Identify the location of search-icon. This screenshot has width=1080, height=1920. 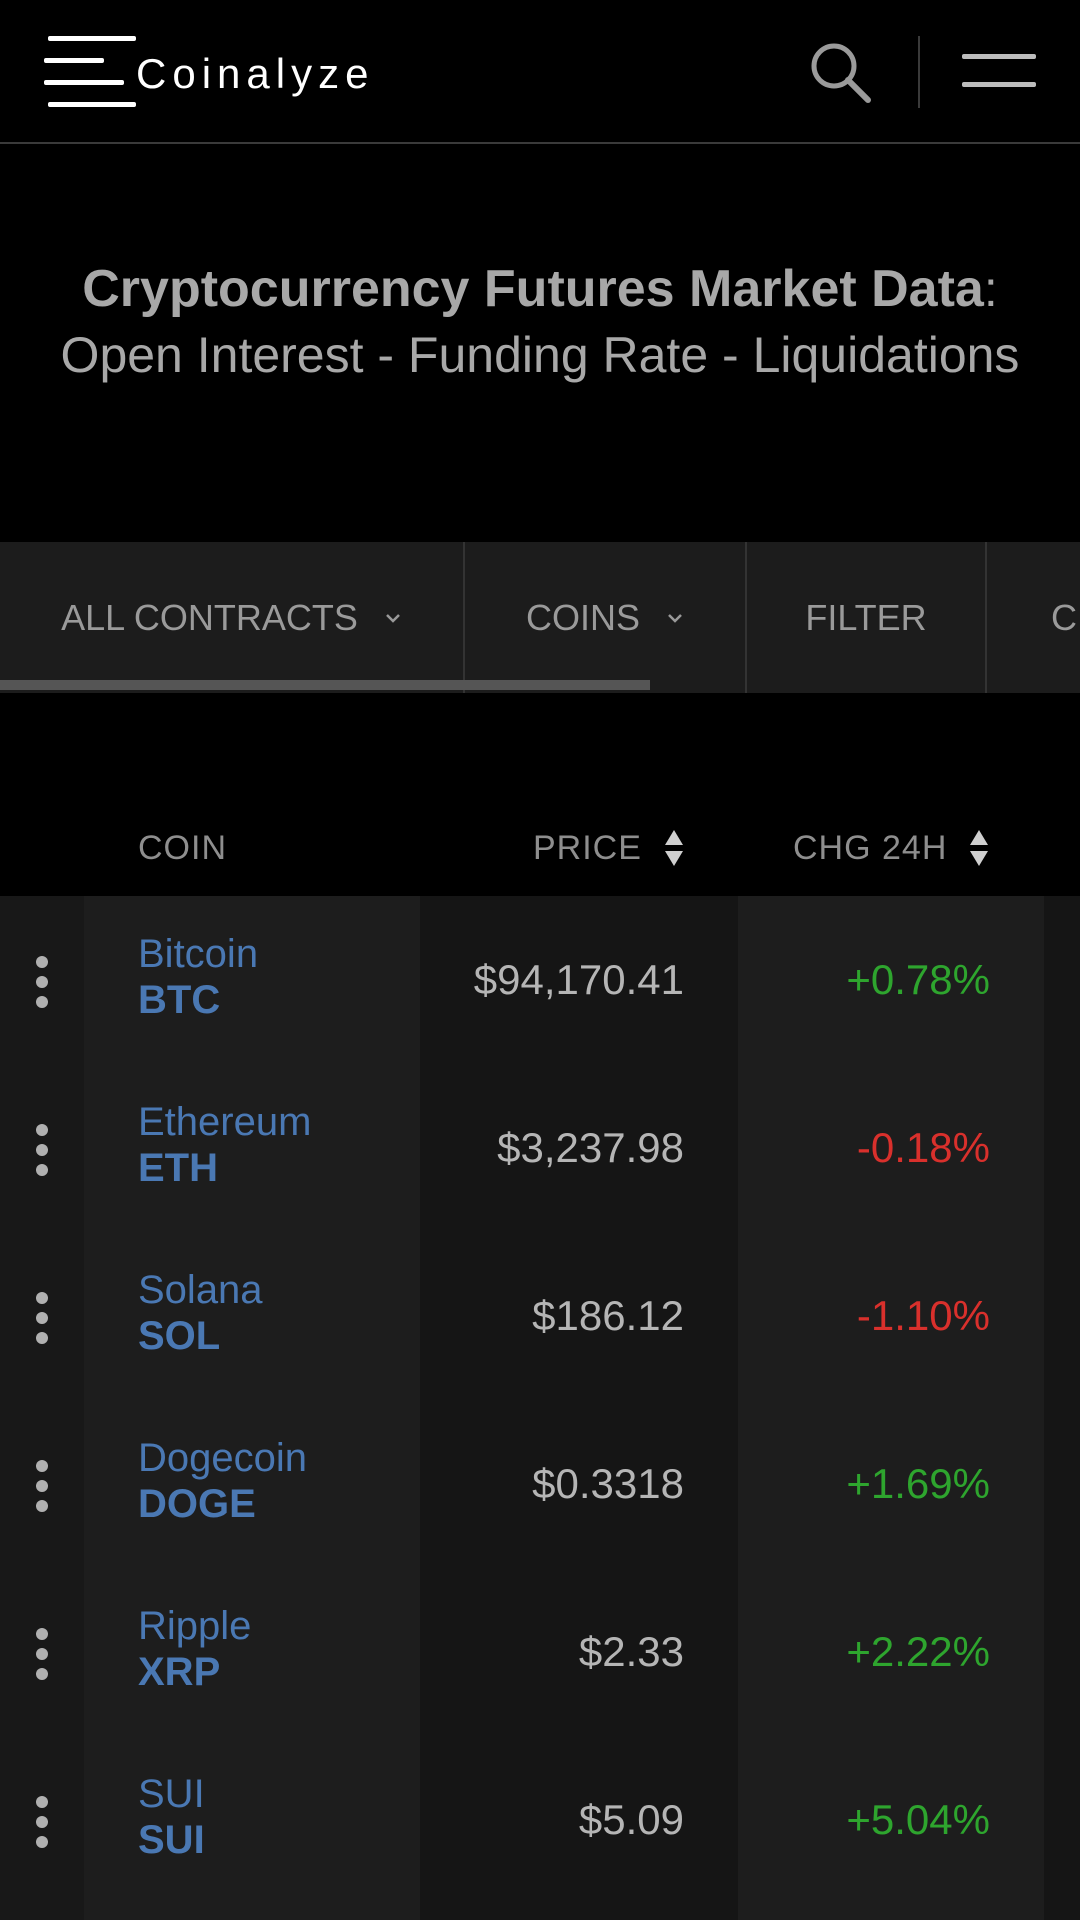
(840, 72).